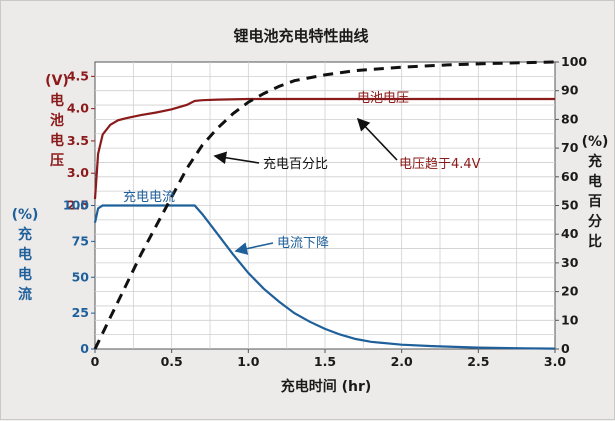  What do you see at coordinates (595, 142) in the screenshot?
I see `percent-axis-label: (%)` at bounding box center [595, 142].